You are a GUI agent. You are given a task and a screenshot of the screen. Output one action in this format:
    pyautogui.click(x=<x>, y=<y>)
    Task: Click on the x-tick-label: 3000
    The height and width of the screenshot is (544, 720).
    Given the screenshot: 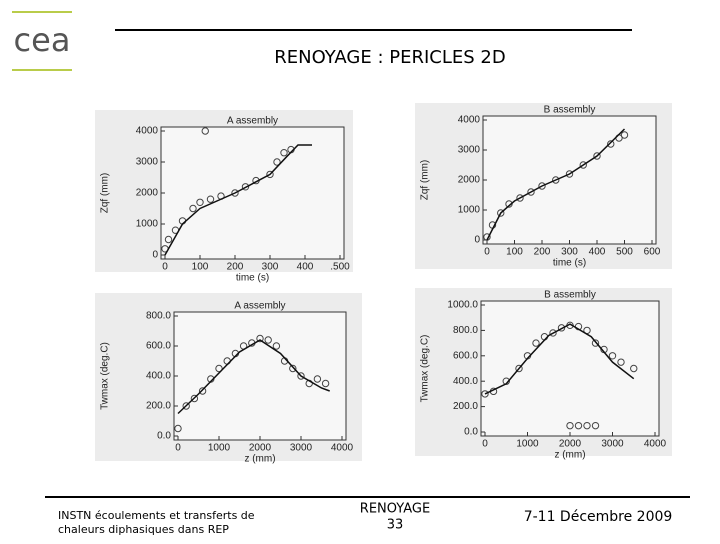 What is the action you would take?
    pyautogui.click(x=301, y=448)
    